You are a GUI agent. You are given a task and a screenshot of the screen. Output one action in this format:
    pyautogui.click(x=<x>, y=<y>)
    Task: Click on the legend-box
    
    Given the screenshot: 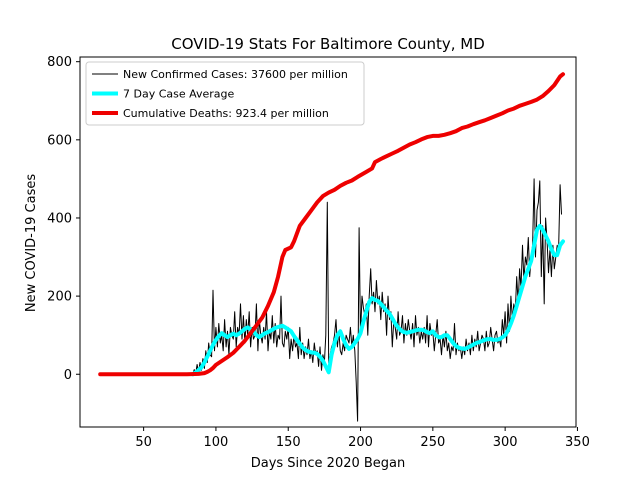 What is the action you would take?
    pyautogui.click(x=225, y=93)
    